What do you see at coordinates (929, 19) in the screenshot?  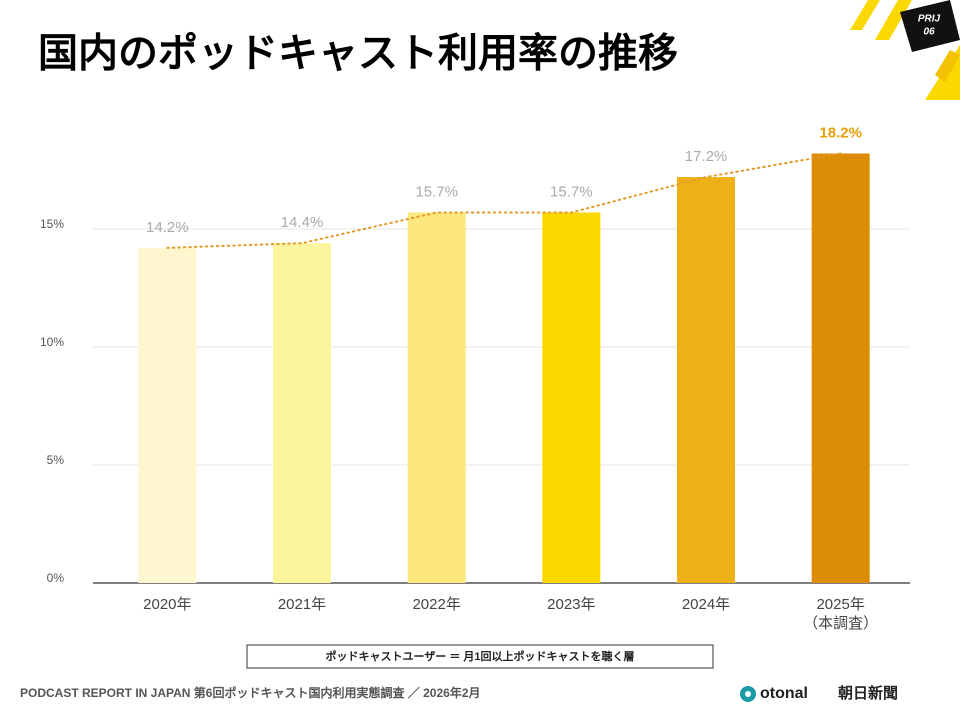 I see `badge-text: PRIJ` at bounding box center [929, 19].